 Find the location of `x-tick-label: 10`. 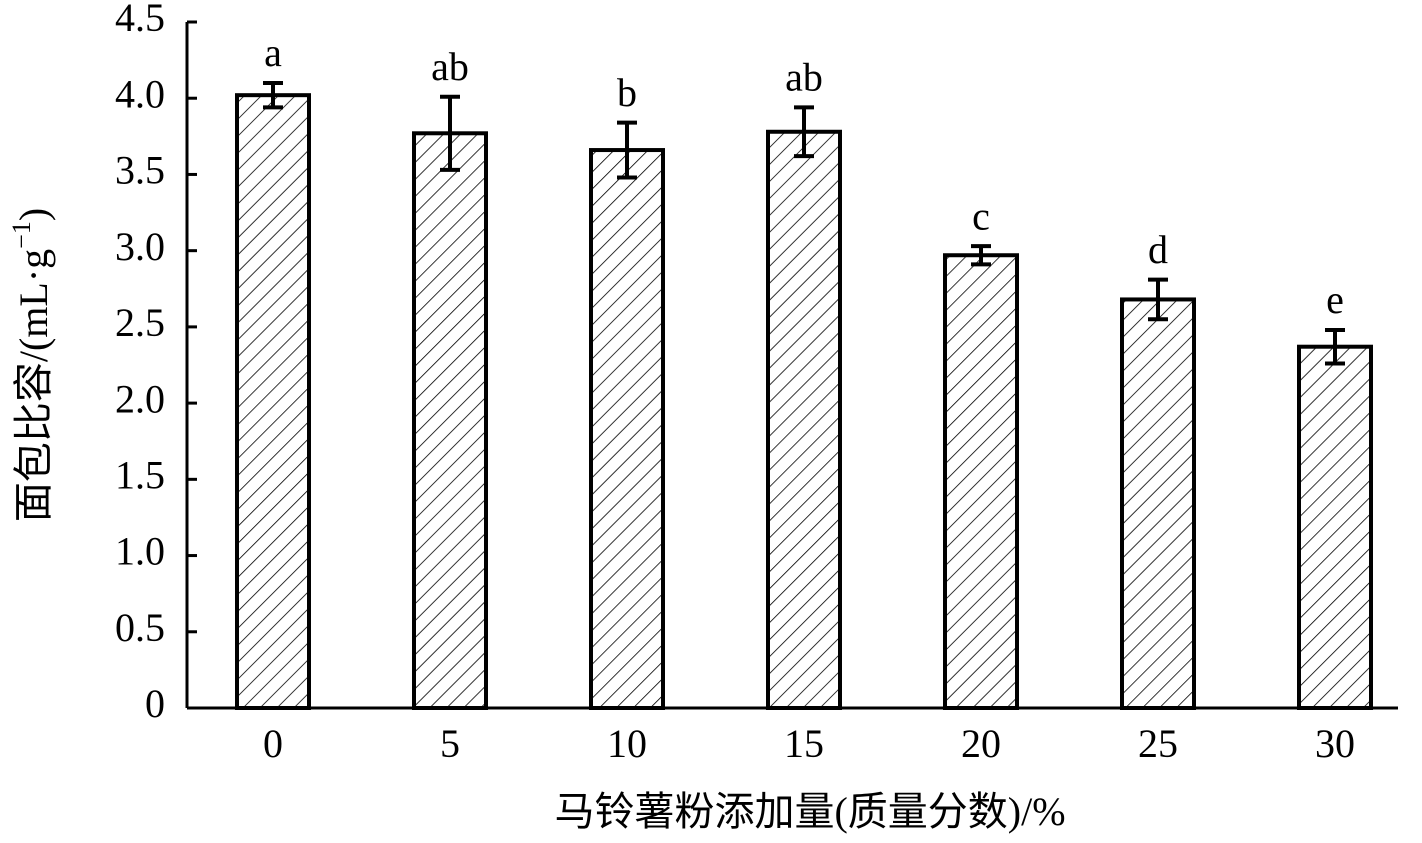

x-tick-label: 10 is located at coordinates (627, 743).